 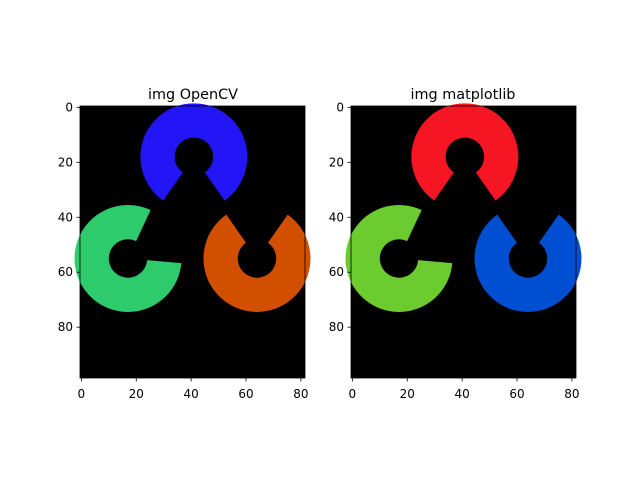 What do you see at coordinates (463, 95) in the screenshot?
I see `subplot-title: img matplotlib` at bounding box center [463, 95].